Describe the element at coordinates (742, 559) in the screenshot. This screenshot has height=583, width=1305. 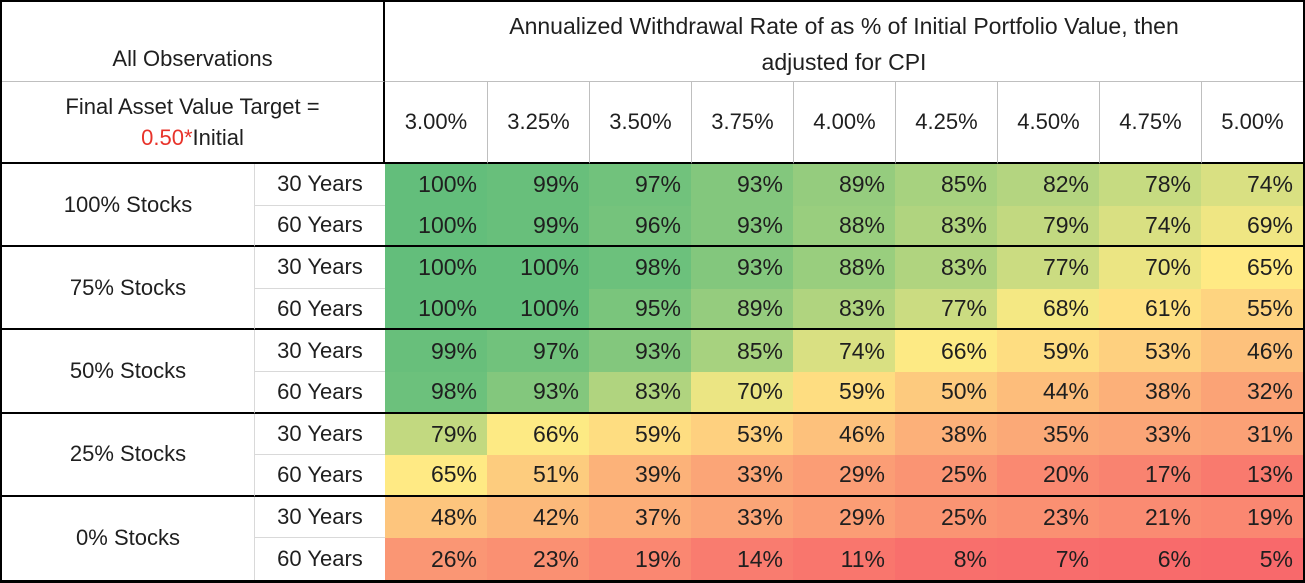
I see `heatmap-cell: 14%` at that location.